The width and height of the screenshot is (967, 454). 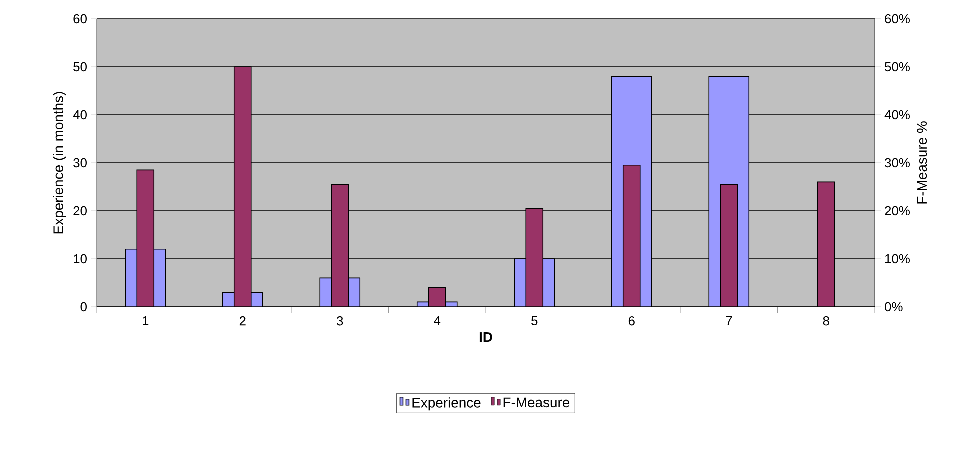 I want to click on y-tick-label: 60, so click(x=80, y=19).